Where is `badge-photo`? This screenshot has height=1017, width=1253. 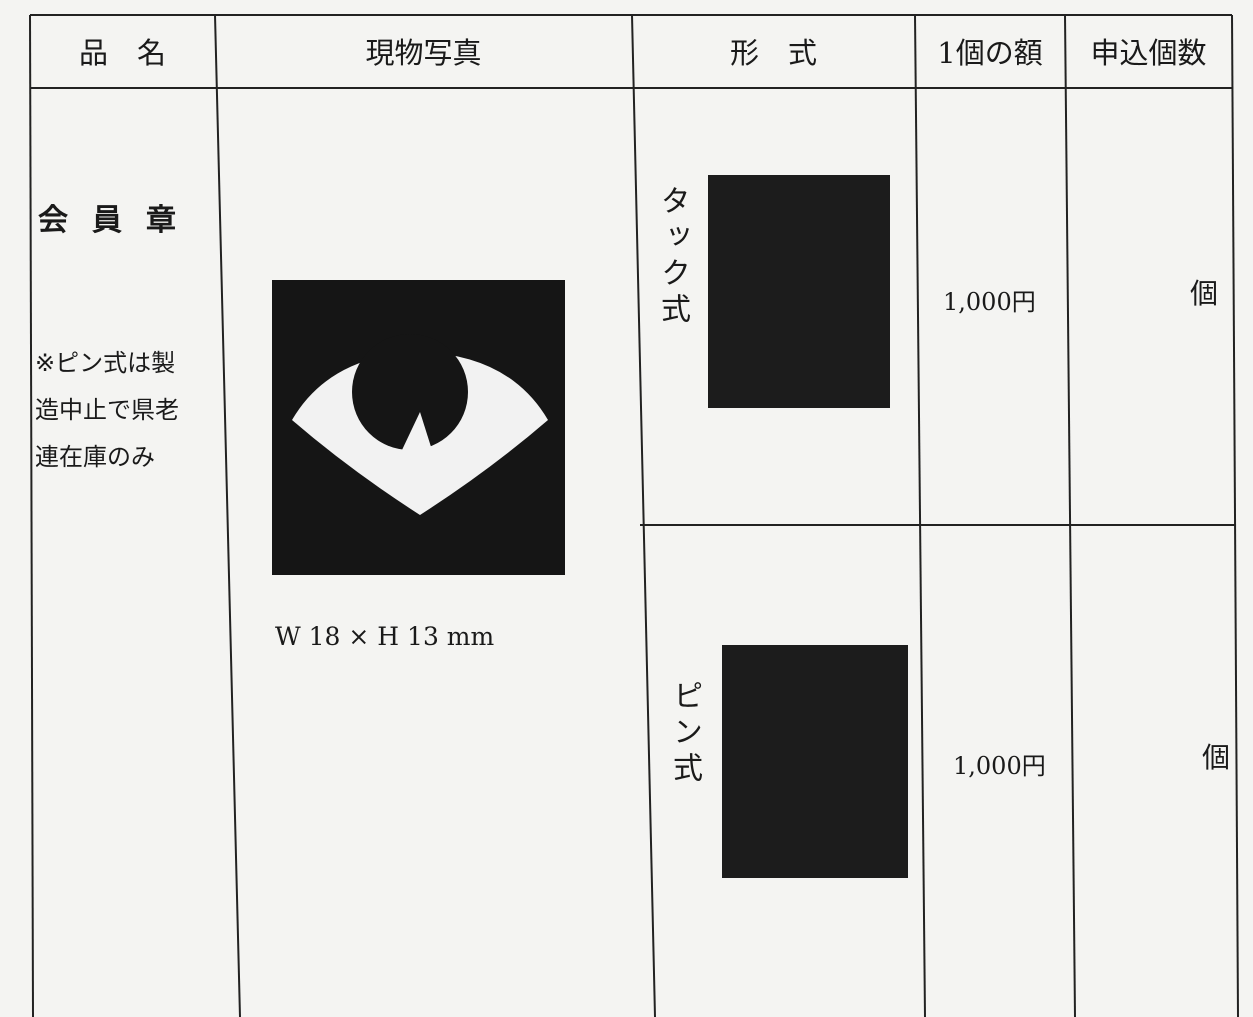 badge-photo is located at coordinates (418, 427).